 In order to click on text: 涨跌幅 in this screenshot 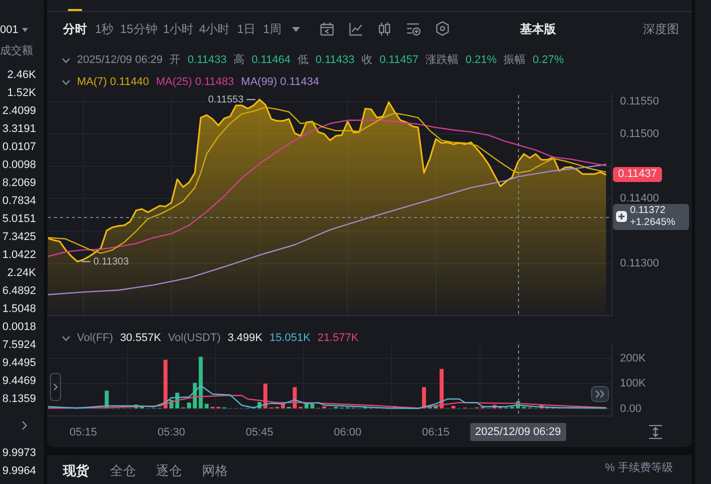, I will do `click(441, 60)`.